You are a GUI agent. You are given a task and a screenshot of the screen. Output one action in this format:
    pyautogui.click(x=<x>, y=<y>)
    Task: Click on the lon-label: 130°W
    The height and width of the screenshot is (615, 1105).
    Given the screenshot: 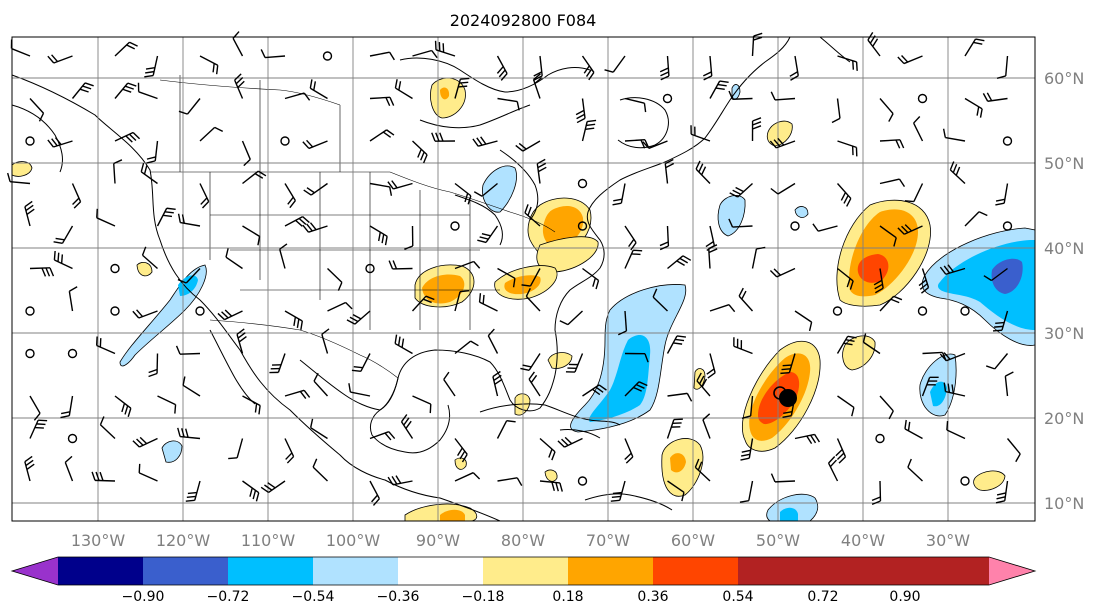 What is the action you would take?
    pyautogui.click(x=98, y=540)
    